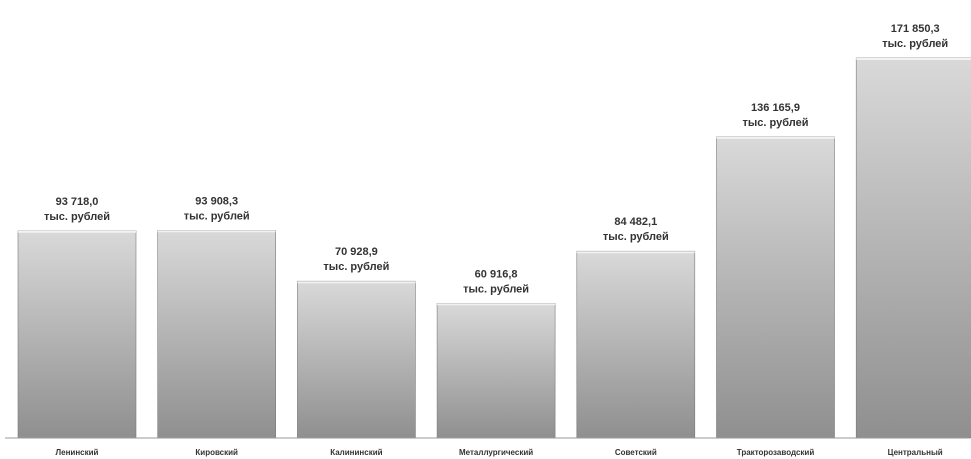 The height and width of the screenshot is (459, 971). Describe the element at coordinates (496, 274) in the screenshot. I see `data-label-value: 60 916,8` at that location.